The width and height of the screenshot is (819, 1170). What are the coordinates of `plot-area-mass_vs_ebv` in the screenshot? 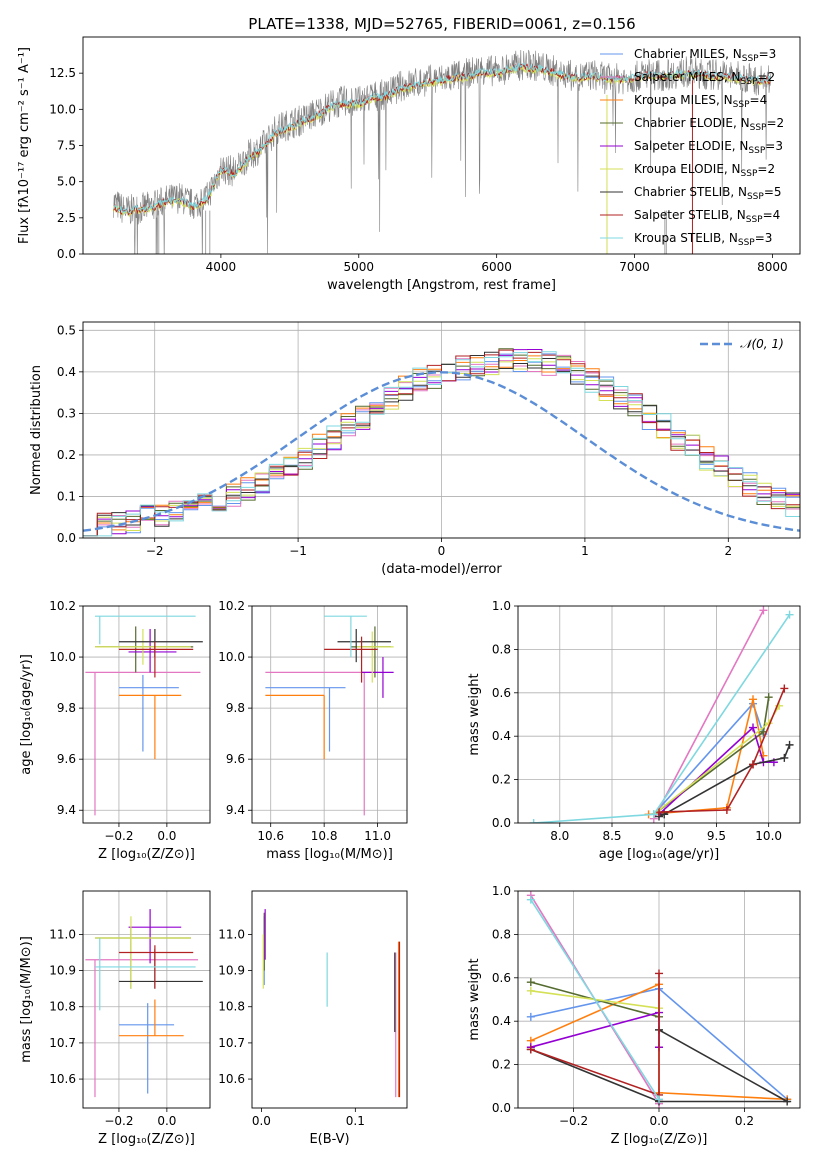 It's located at (331, 1003).